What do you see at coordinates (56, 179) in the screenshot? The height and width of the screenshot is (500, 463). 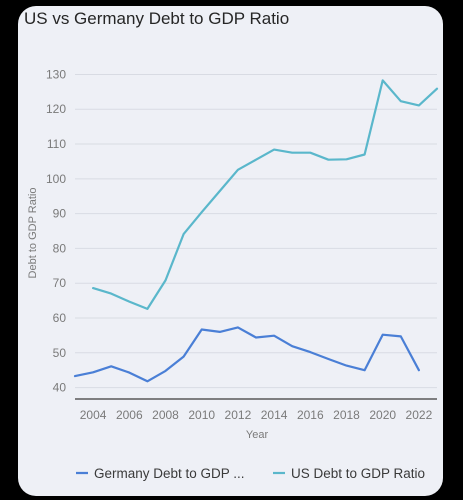 I see `y-tick-label: 100` at bounding box center [56, 179].